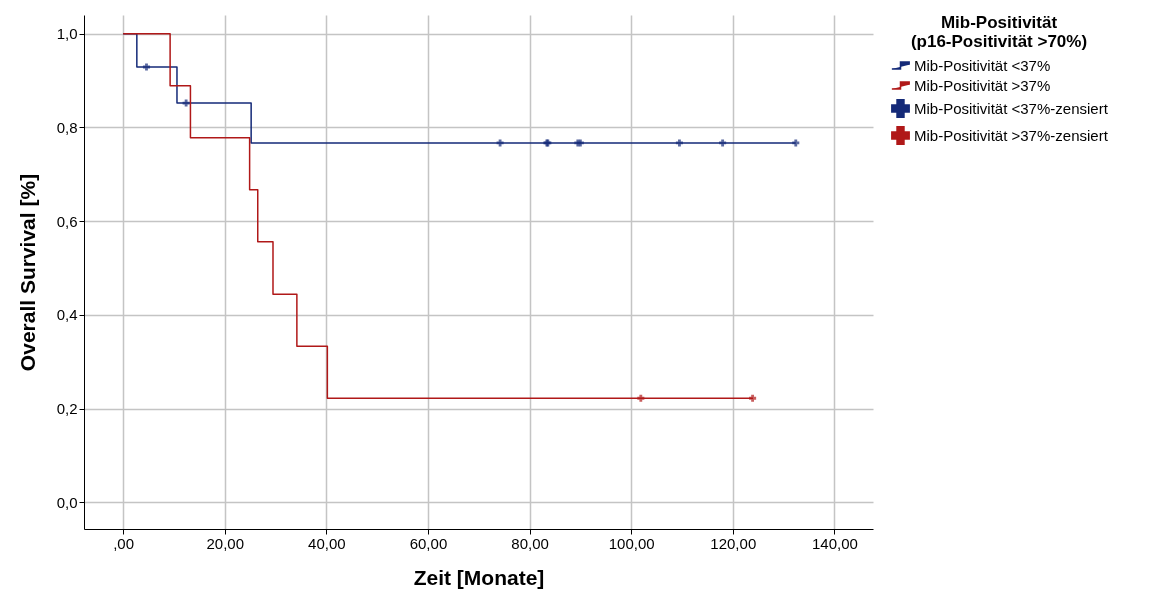 The height and width of the screenshot is (603, 1172). I want to click on legend-label: Mib-Positivität >37%, so click(982, 85).